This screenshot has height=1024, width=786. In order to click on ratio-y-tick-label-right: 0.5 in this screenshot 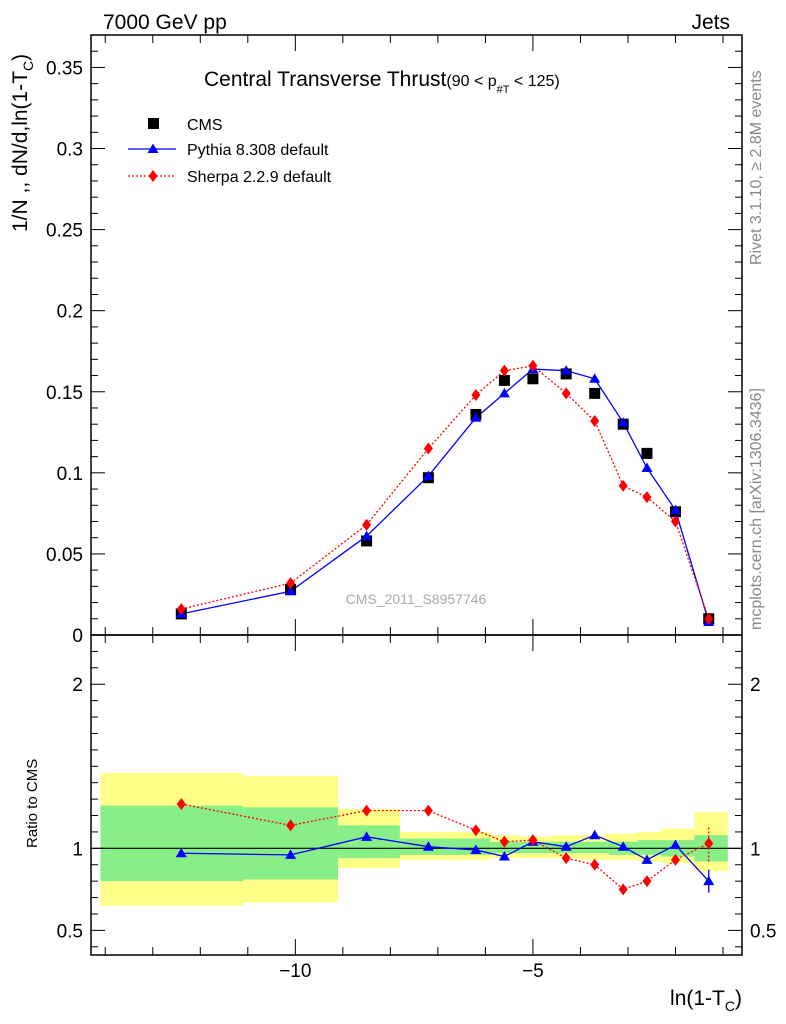, I will do `click(763, 931)`.